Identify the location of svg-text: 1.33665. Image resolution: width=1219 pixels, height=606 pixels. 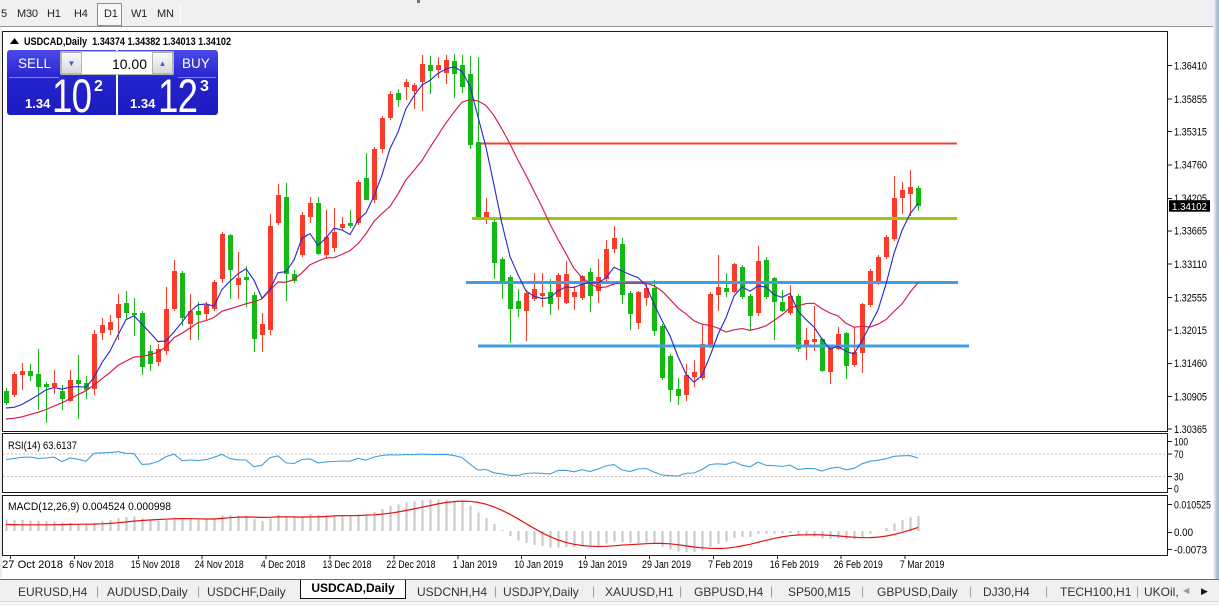
(1190, 232).